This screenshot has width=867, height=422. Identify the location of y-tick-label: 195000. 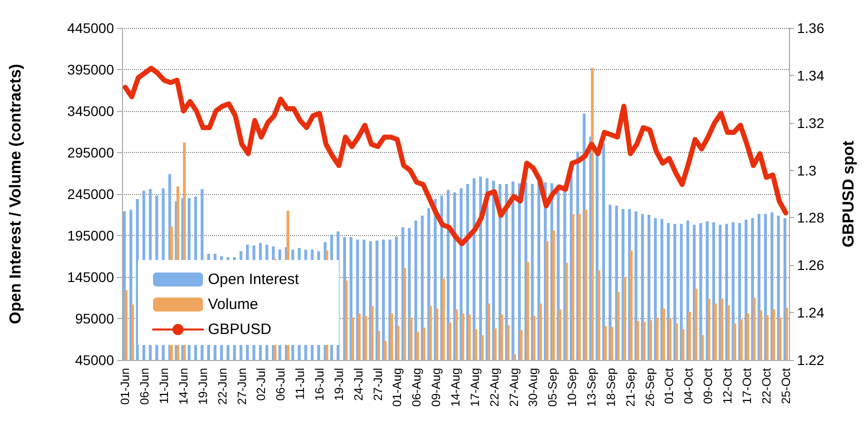
(90, 236).